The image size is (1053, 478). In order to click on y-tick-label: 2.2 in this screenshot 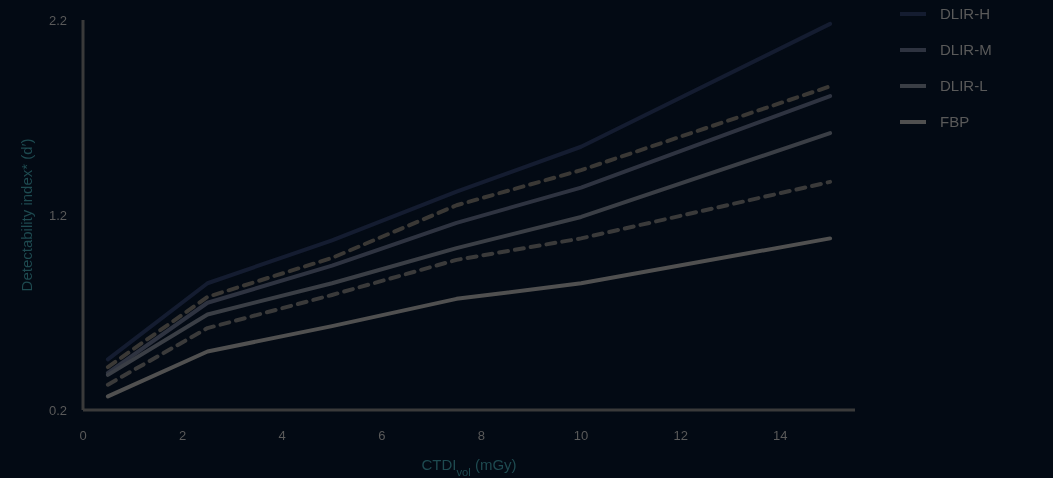, I will do `click(57, 20)`.